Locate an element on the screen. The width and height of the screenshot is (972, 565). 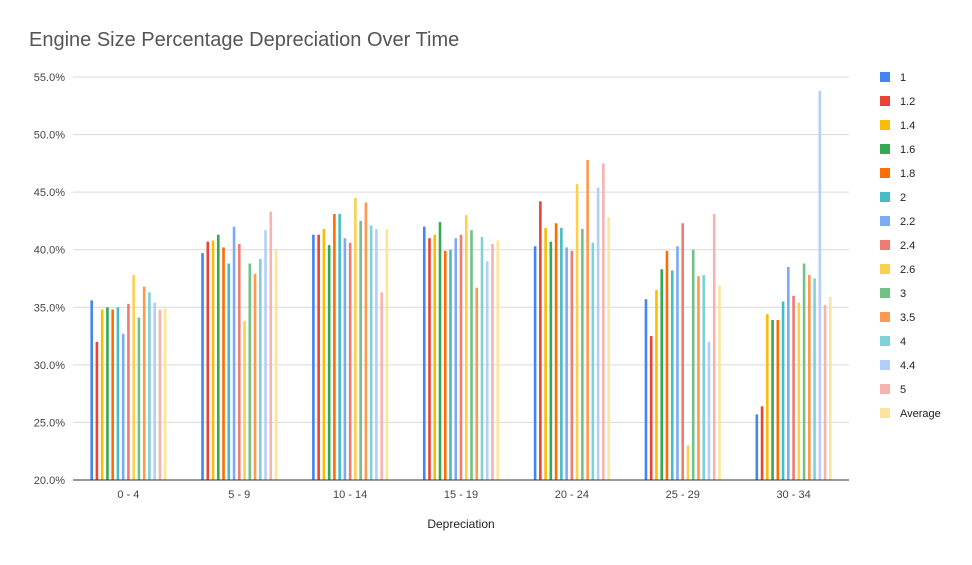
legend-label: 4.4 is located at coordinates (907, 366).